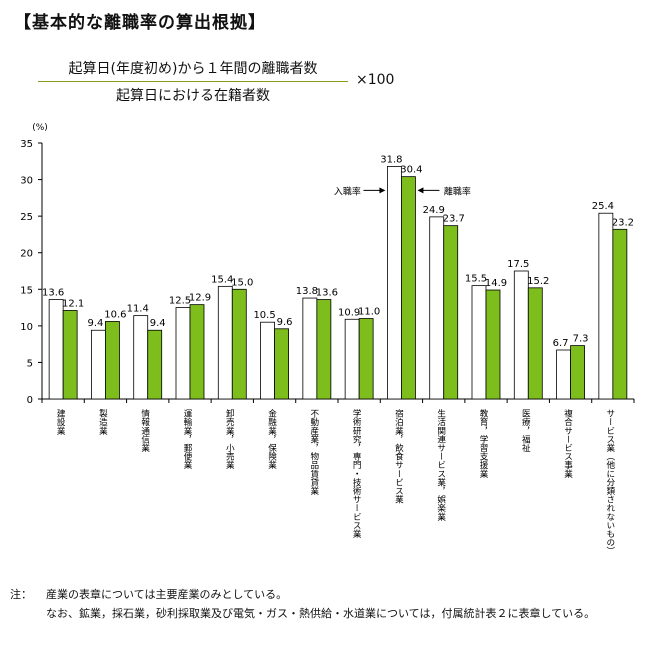  Describe the element at coordinates (229, 439) in the screenshot. I see `category-label: 卸売業，小売業` at that location.